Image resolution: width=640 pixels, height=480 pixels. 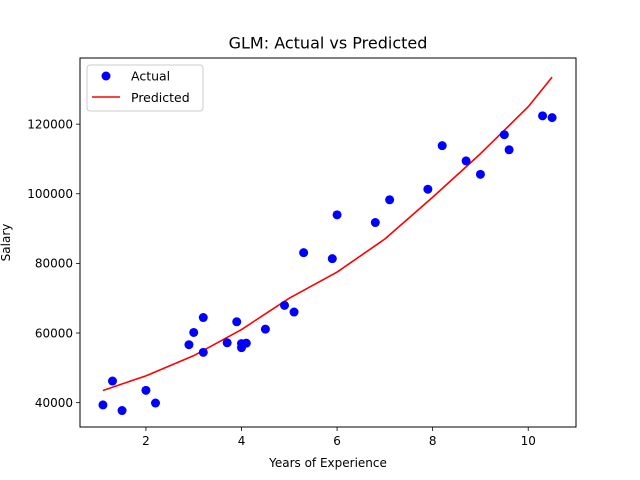 What do you see at coordinates (54, 333) in the screenshot?
I see `y-tick-label: 60000` at bounding box center [54, 333].